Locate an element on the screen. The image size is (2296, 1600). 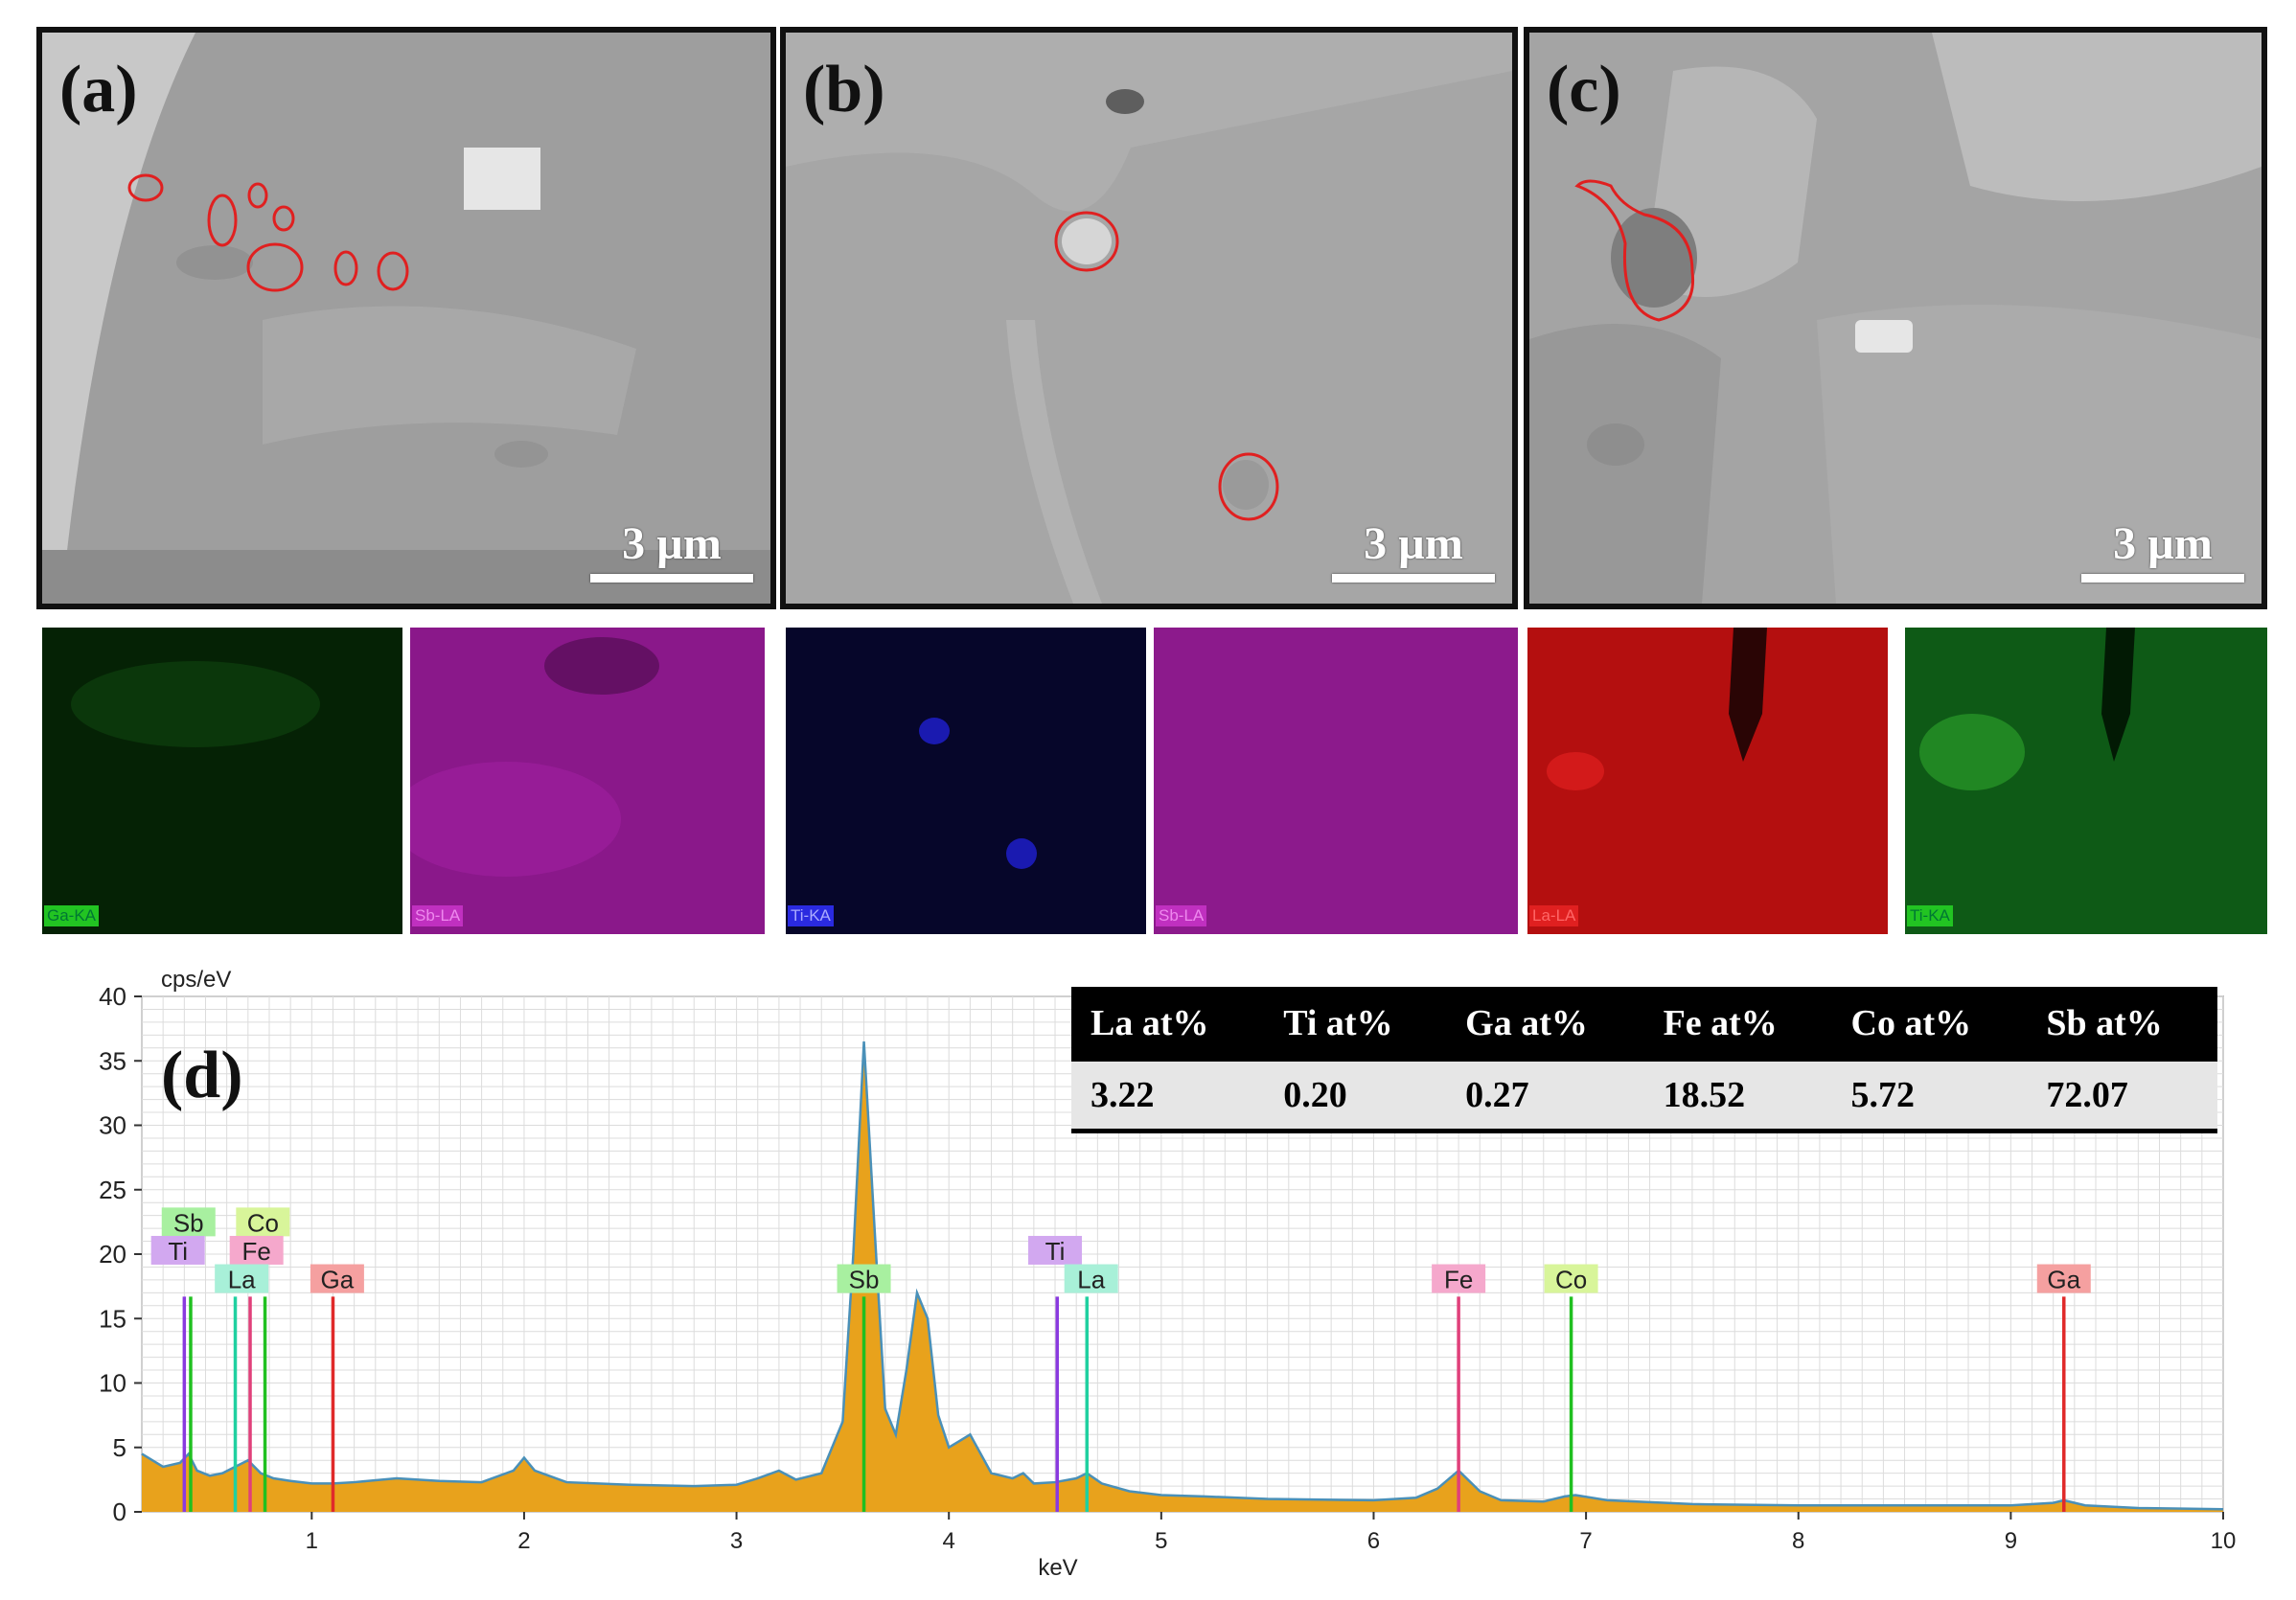
table-cell: 0.20 is located at coordinates (1355, 1097).